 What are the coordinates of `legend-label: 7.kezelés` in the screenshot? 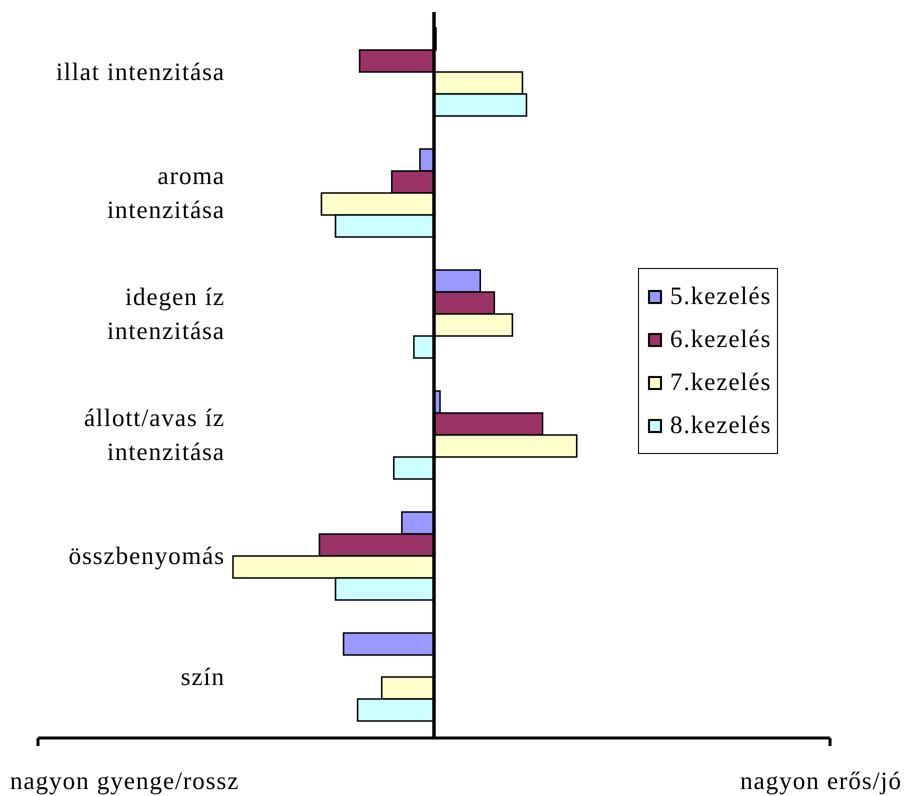 It's located at (721, 383).